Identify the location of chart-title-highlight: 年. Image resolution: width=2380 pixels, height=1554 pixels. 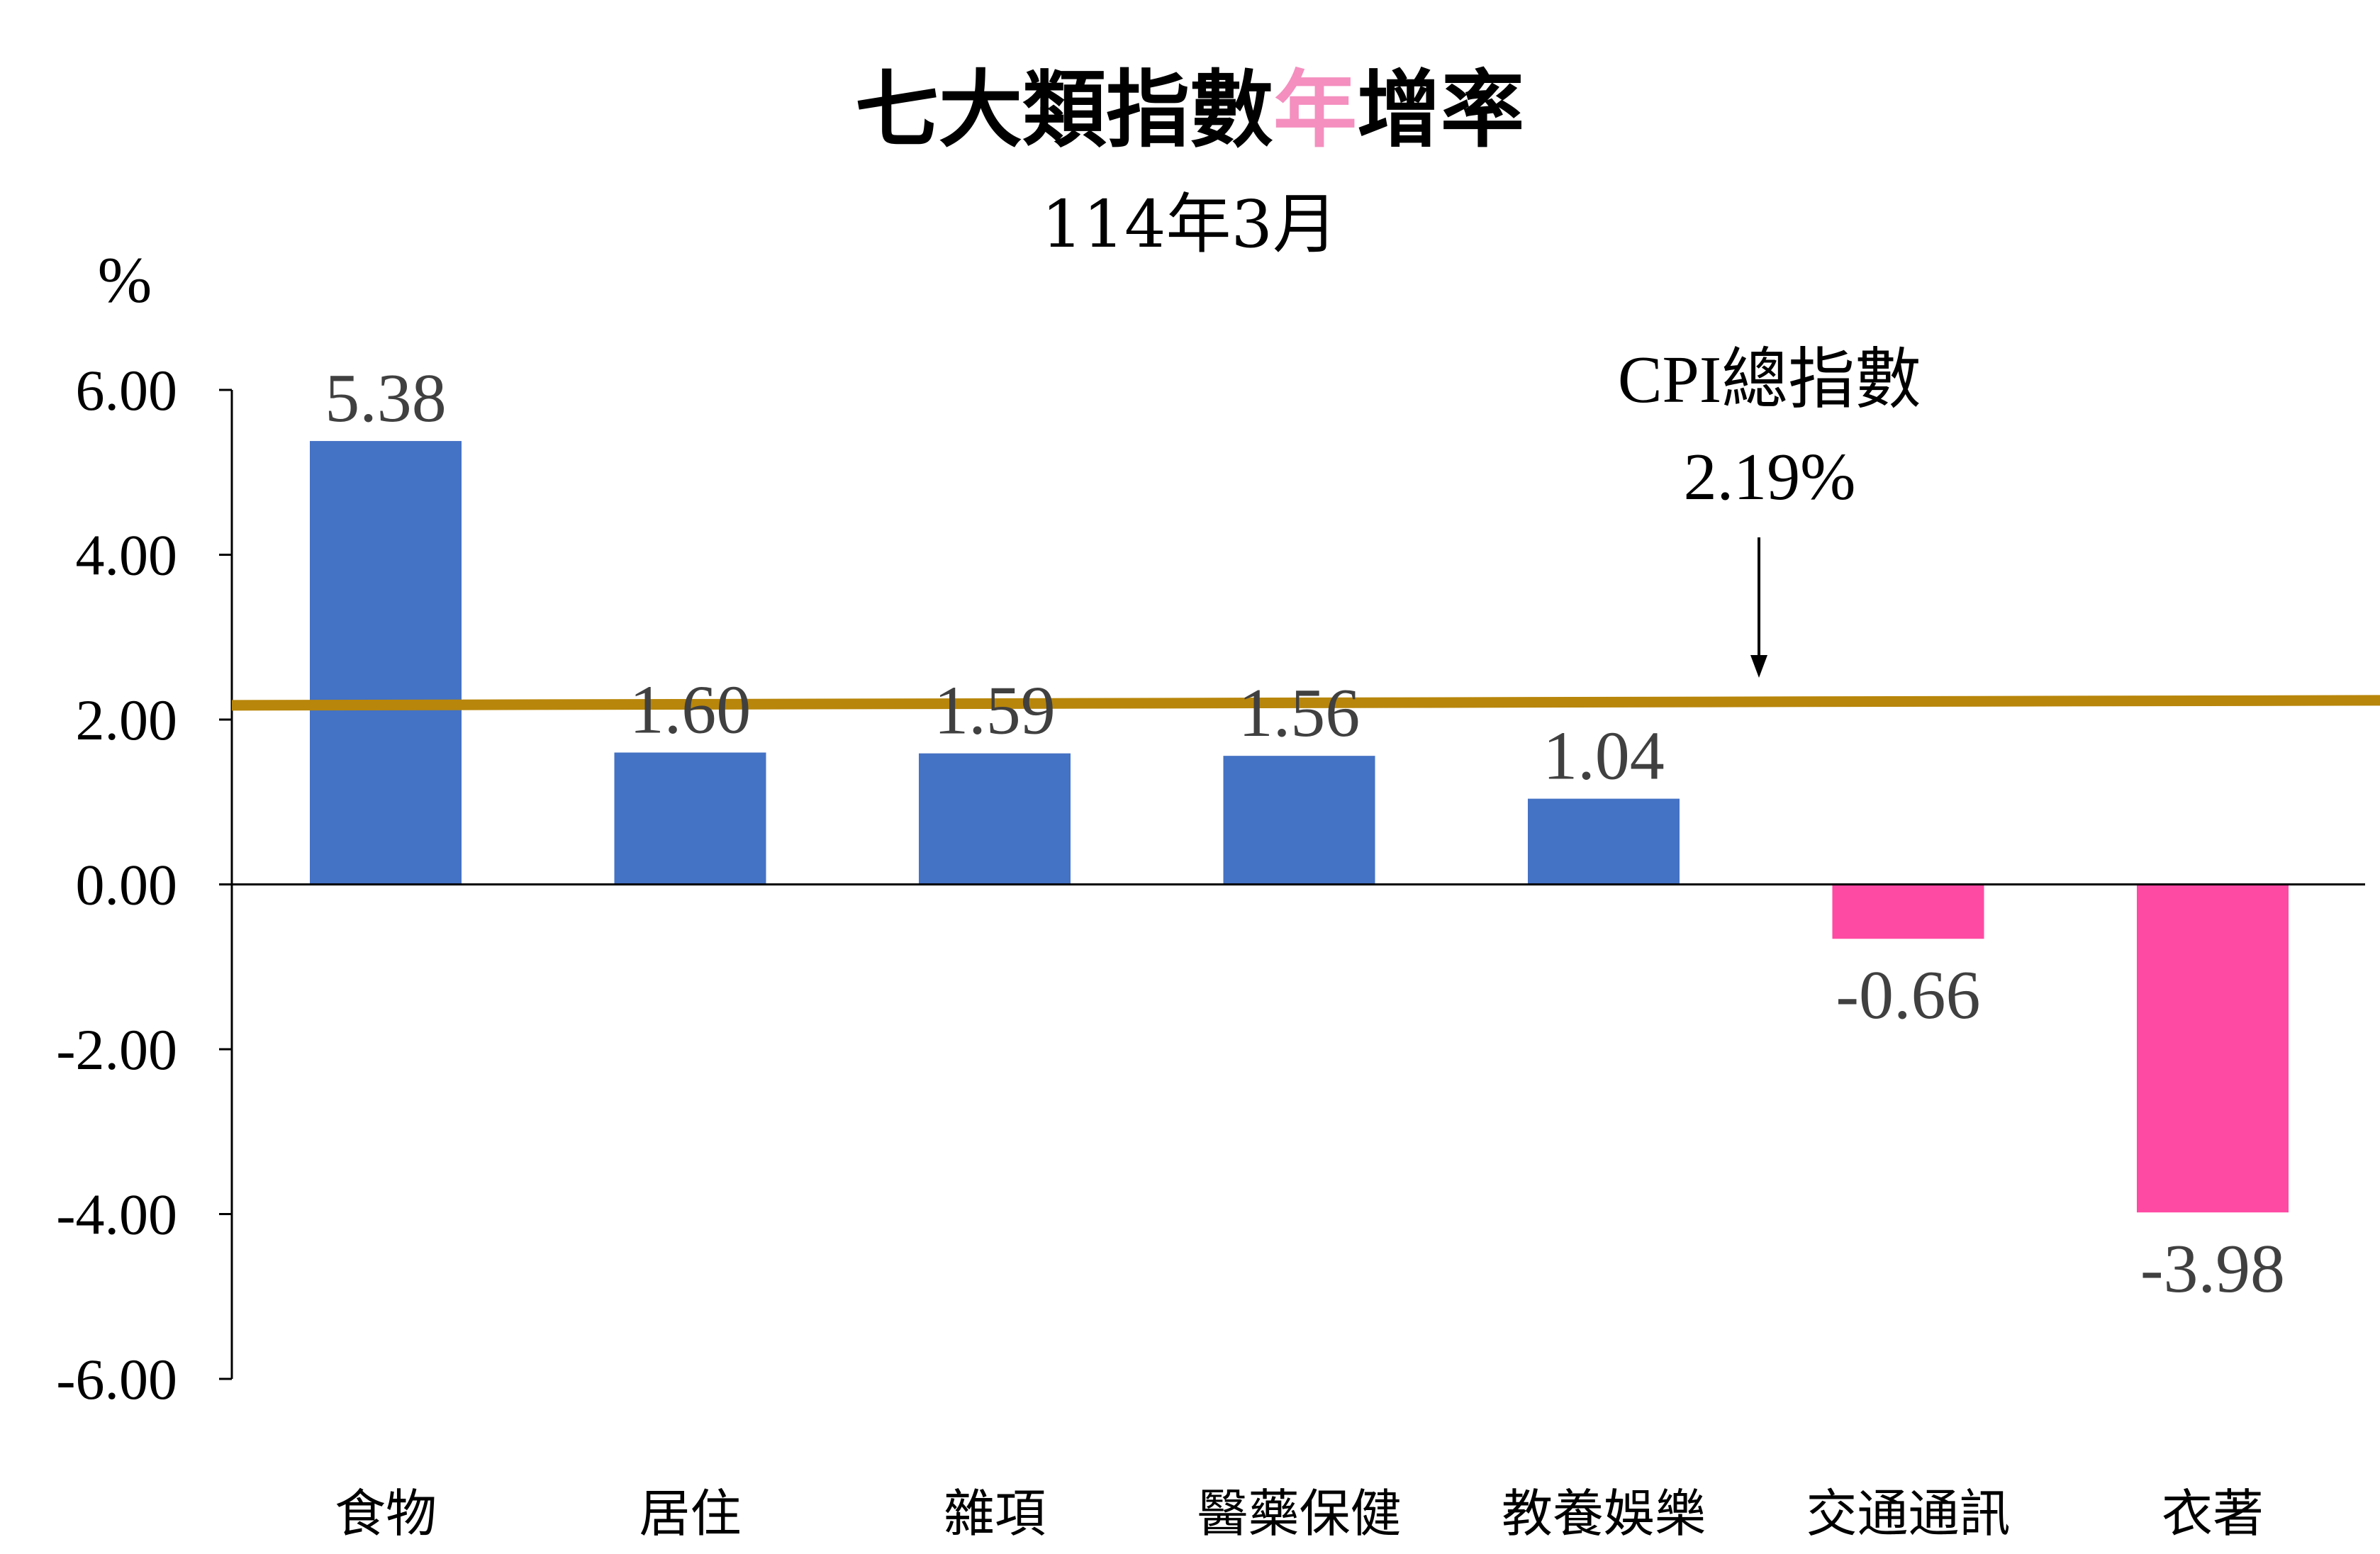
(1315, 109).